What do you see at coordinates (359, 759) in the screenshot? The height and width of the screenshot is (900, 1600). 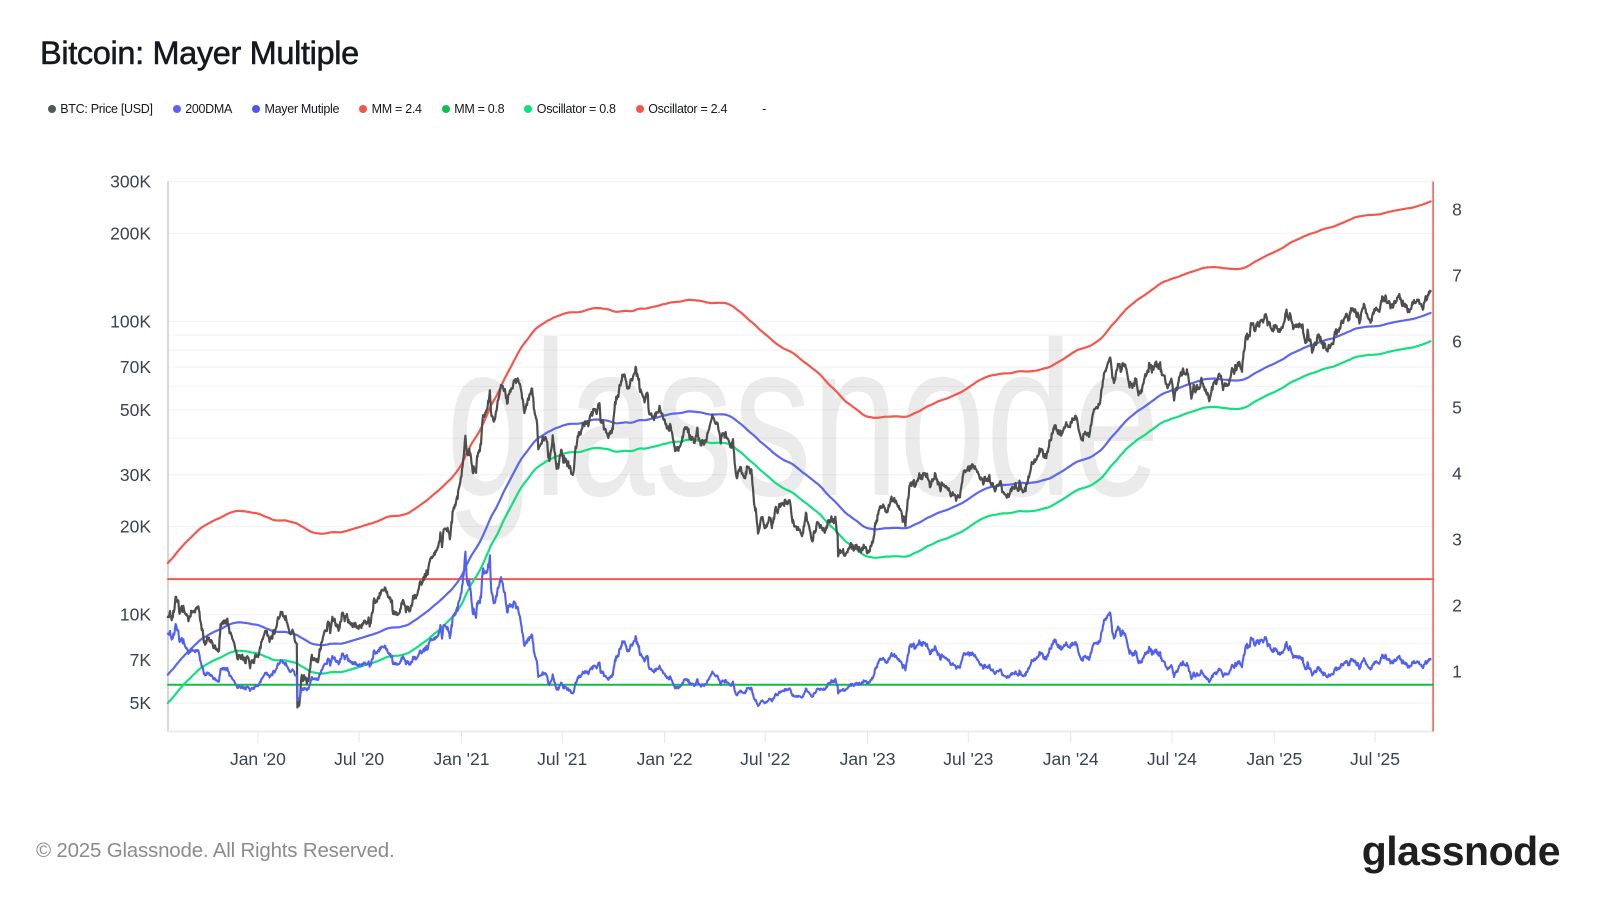 I see `svg-text: Jul '20` at bounding box center [359, 759].